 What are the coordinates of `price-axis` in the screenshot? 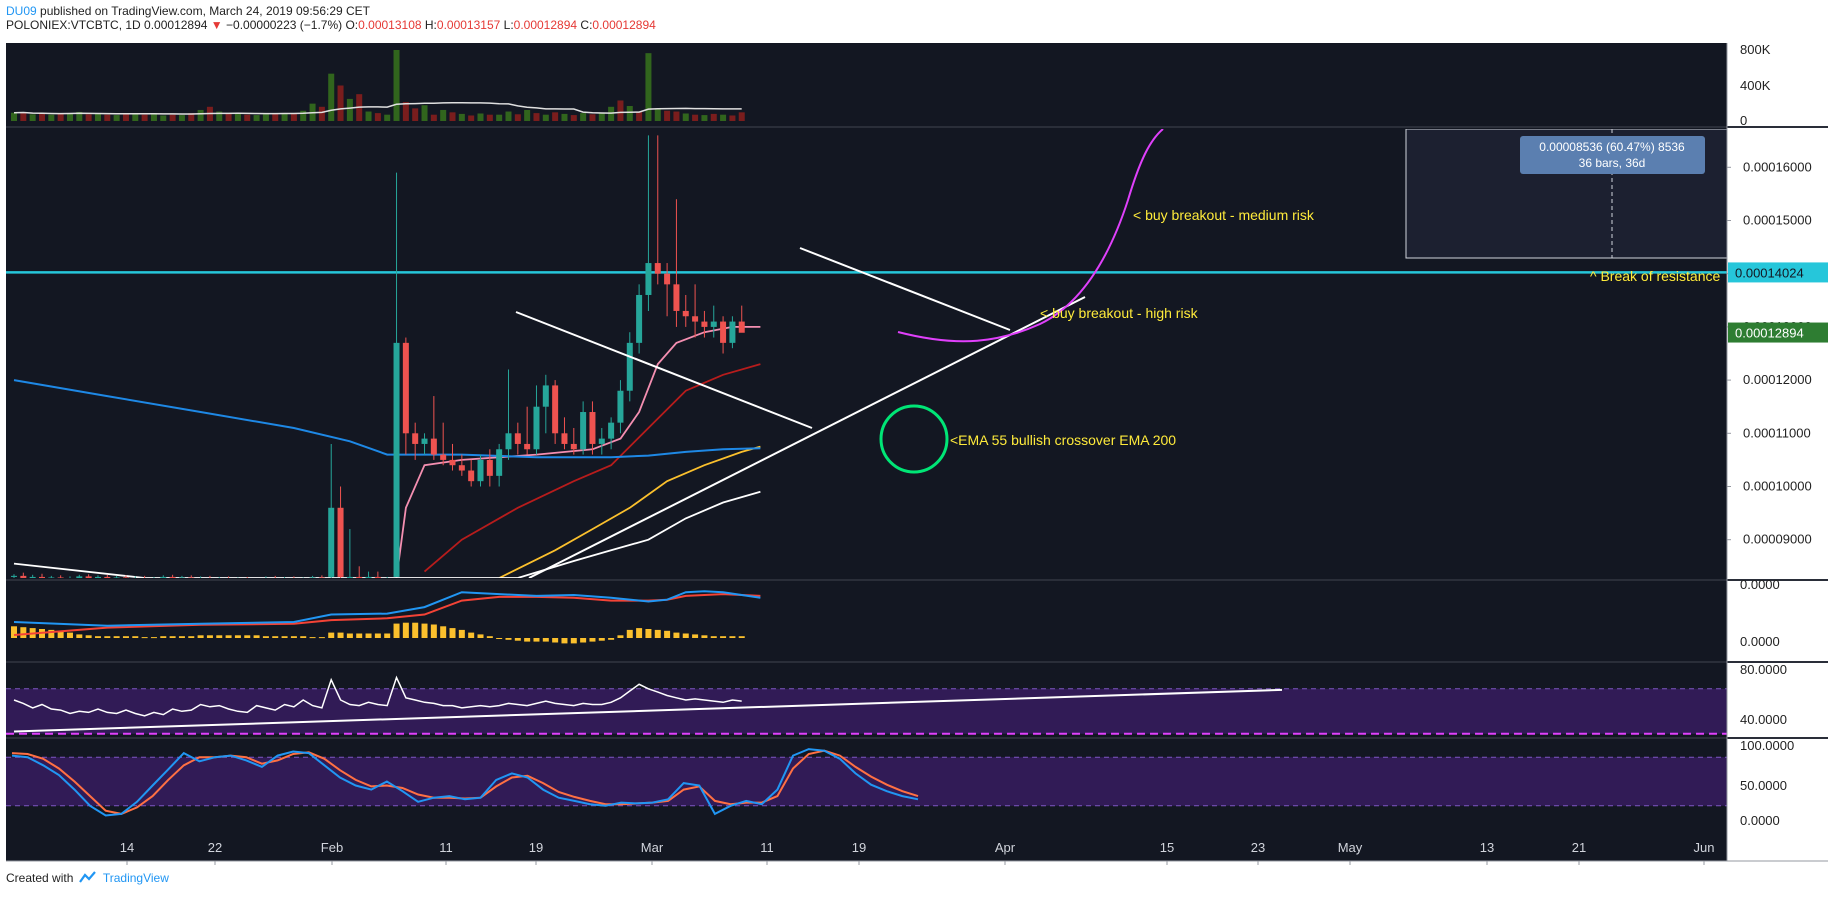 It's located at (1777, 452).